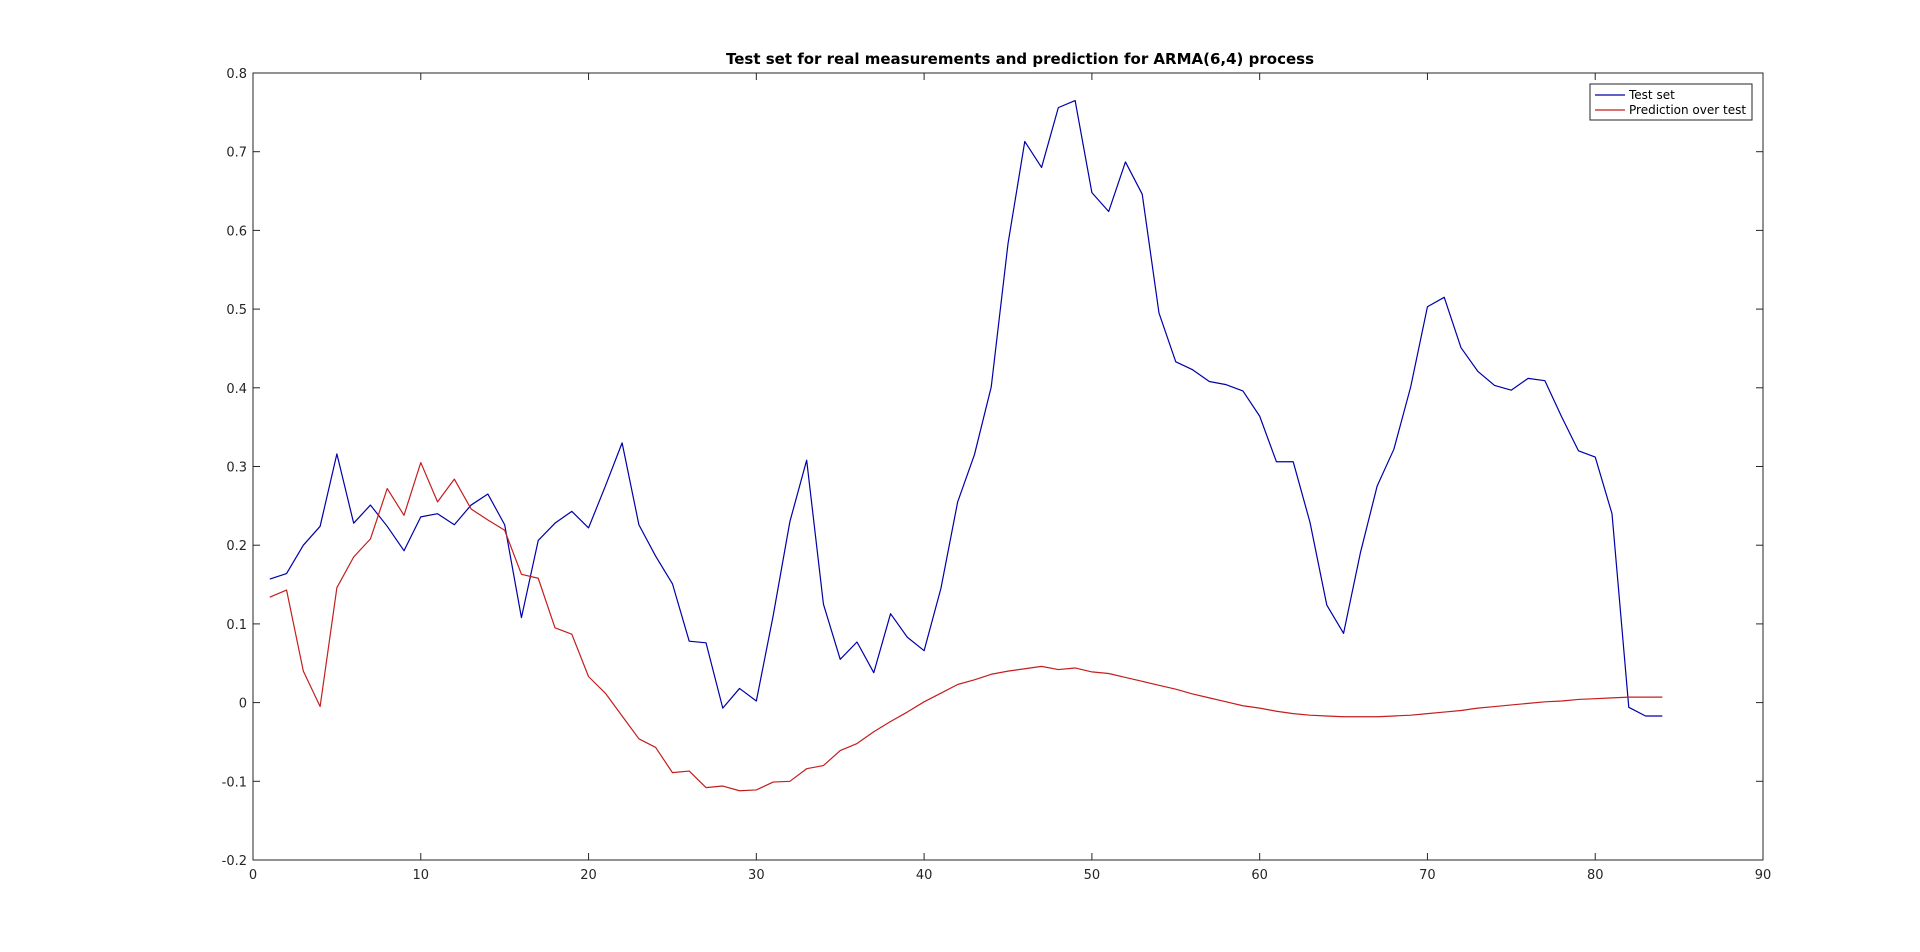  Describe the element at coordinates (1259, 875) in the screenshot. I see `x-tick-label: 60` at that location.